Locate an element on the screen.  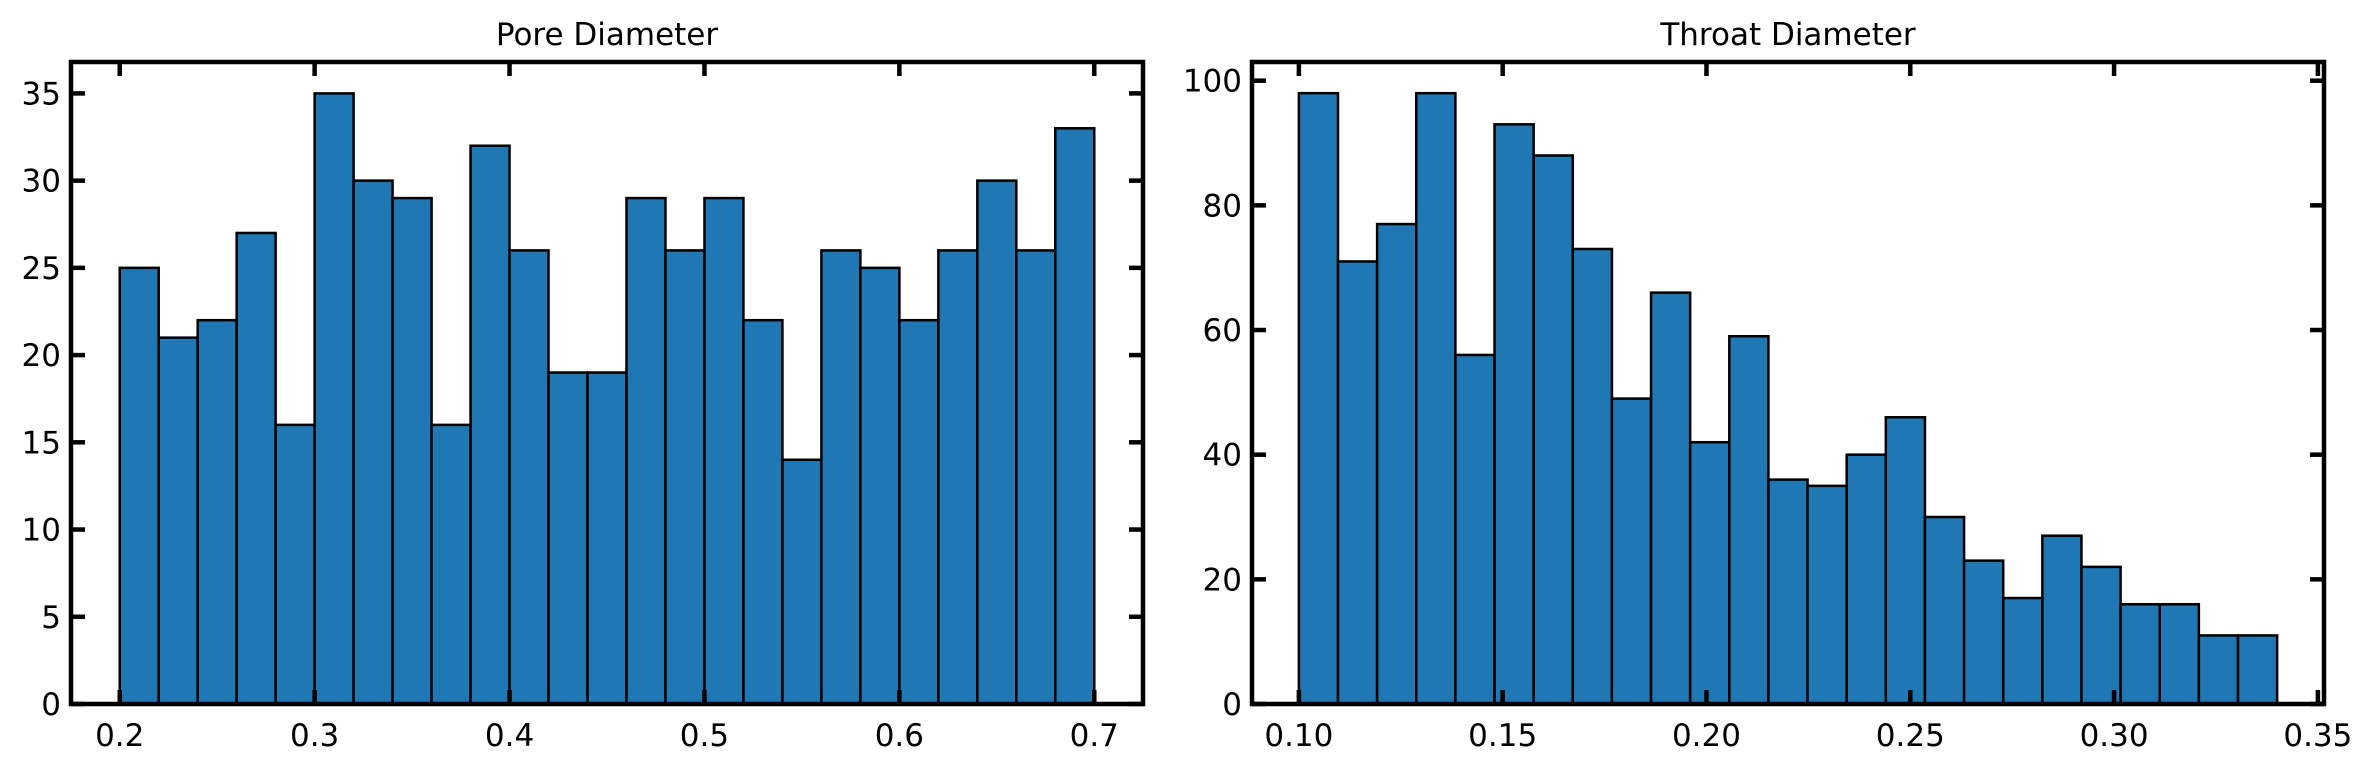
y-tick-label: 5 is located at coordinates (51, 618).